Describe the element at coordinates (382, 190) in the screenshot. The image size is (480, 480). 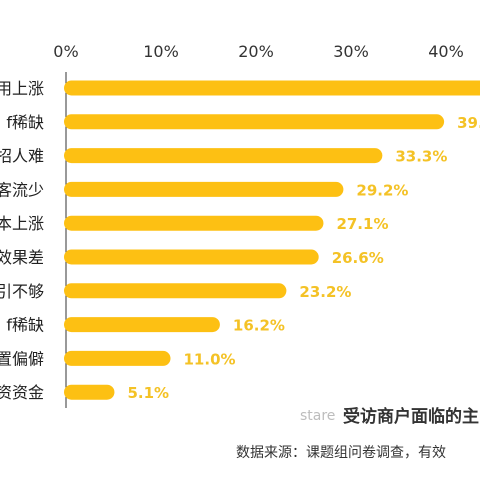
I see `value-label: 29.2%` at that location.